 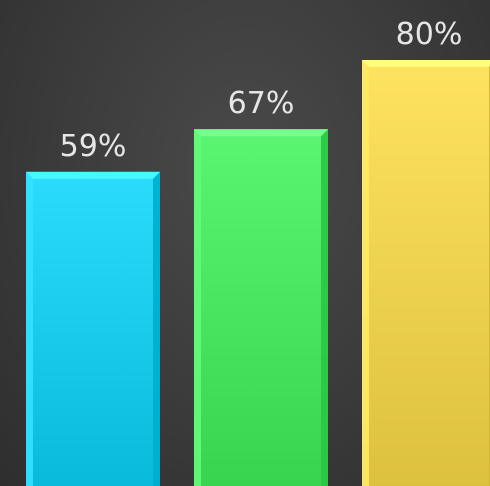 I want to click on bar-3-top-bevel, so click(x=426, y=63).